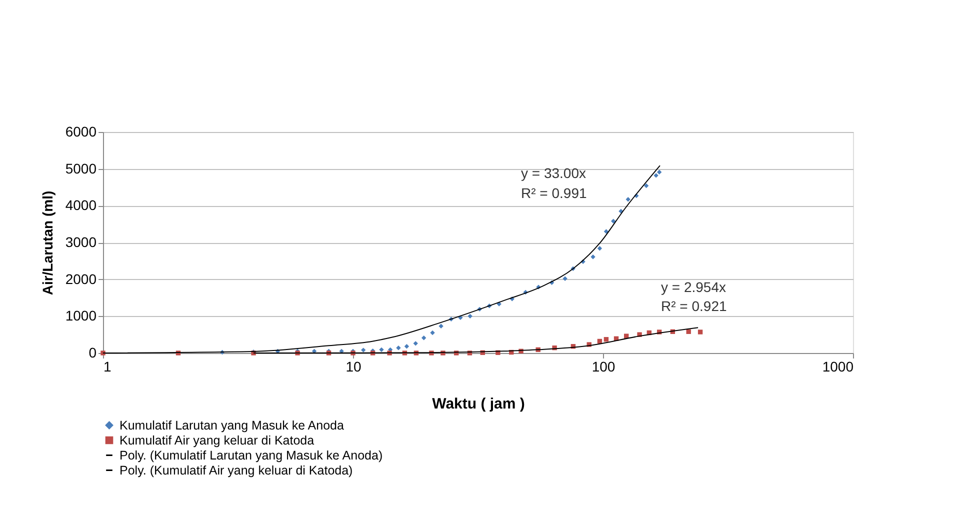 This screenshot has width=955, height=526. I want to click on y-tick-label: 1000, so click(81, 316).